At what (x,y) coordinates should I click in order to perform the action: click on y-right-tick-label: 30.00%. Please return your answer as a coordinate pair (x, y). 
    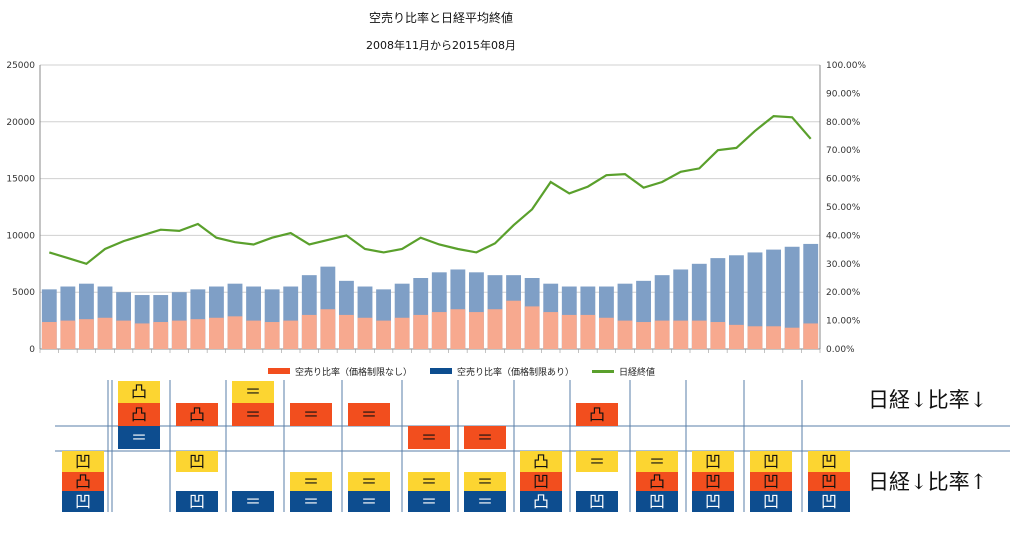
    Looking at the image, I should click on (843, 265).